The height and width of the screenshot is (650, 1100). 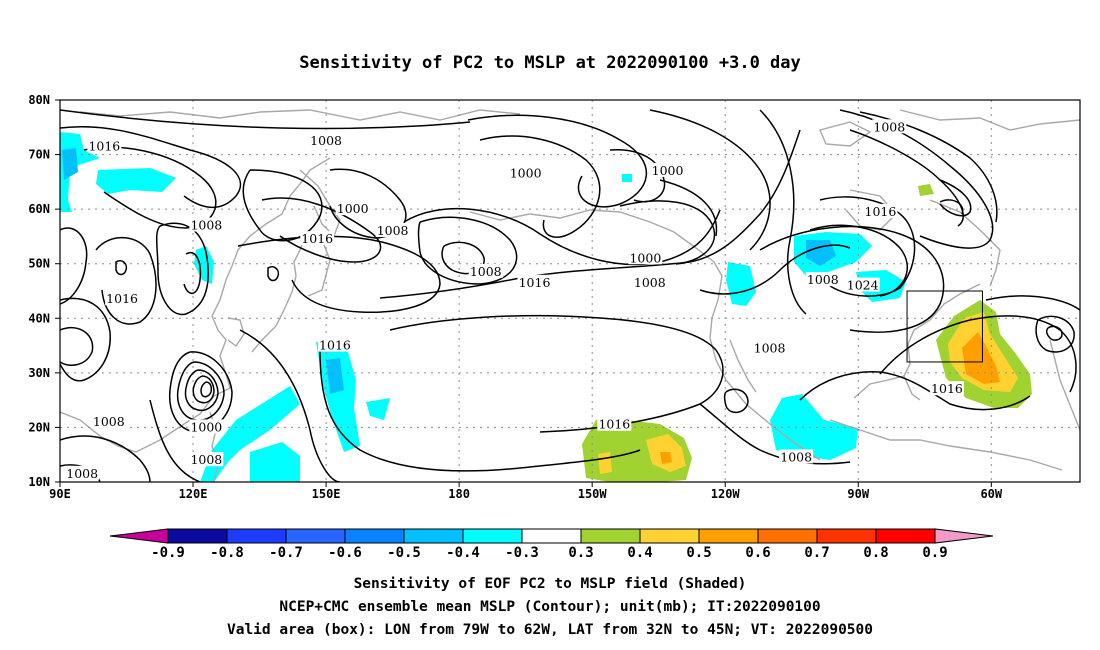 I want to click on shade-pos-atl-core, so click(x=981, y=358).